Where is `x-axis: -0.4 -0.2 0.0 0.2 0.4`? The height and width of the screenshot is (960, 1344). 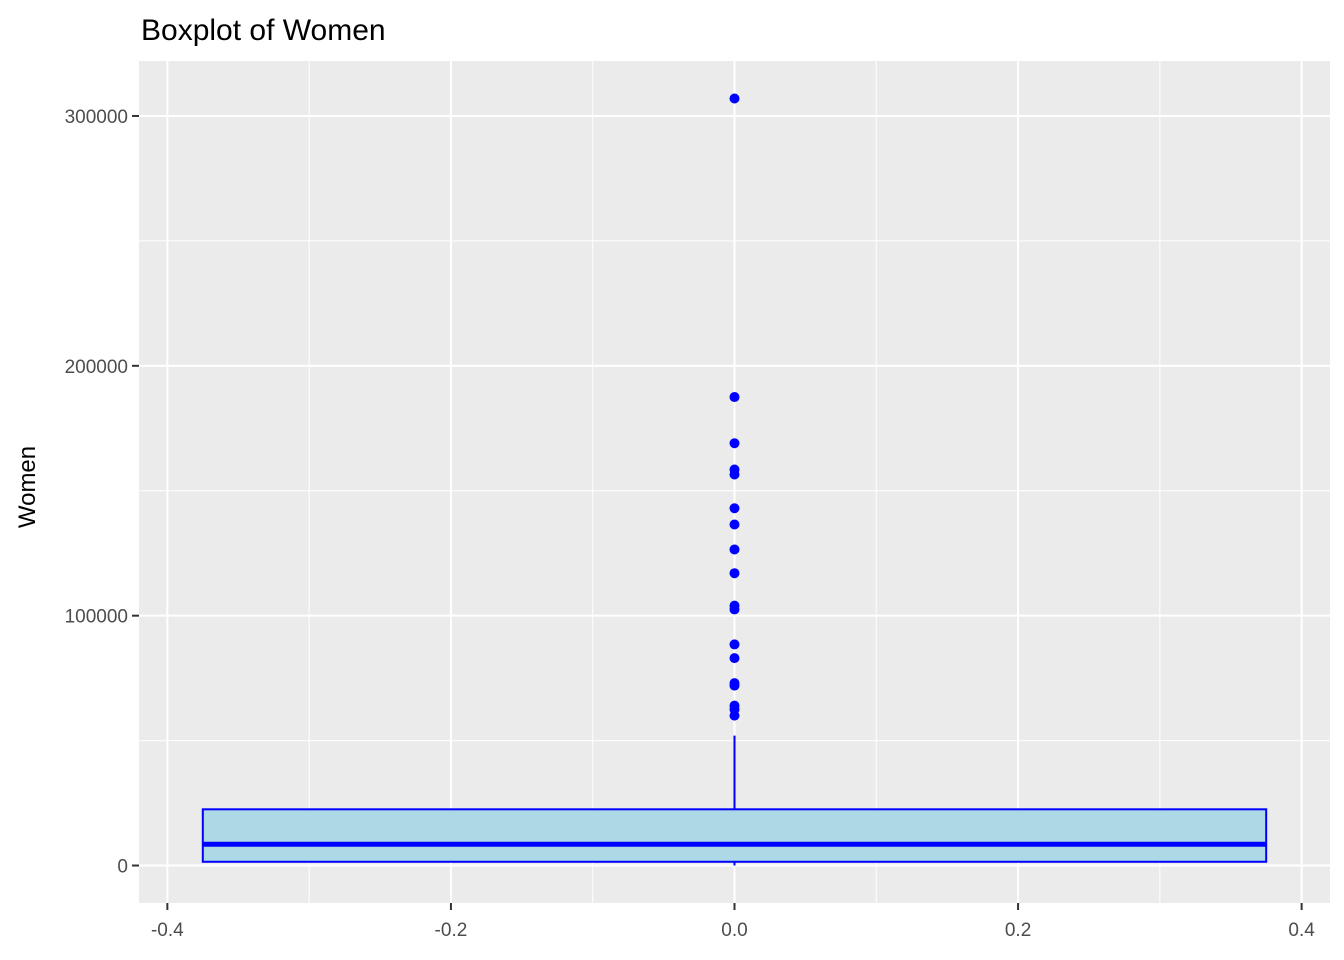 x-axis: -0.4 -0.2 0.0 0.2 0.4 is located at coordinates (733, 922).